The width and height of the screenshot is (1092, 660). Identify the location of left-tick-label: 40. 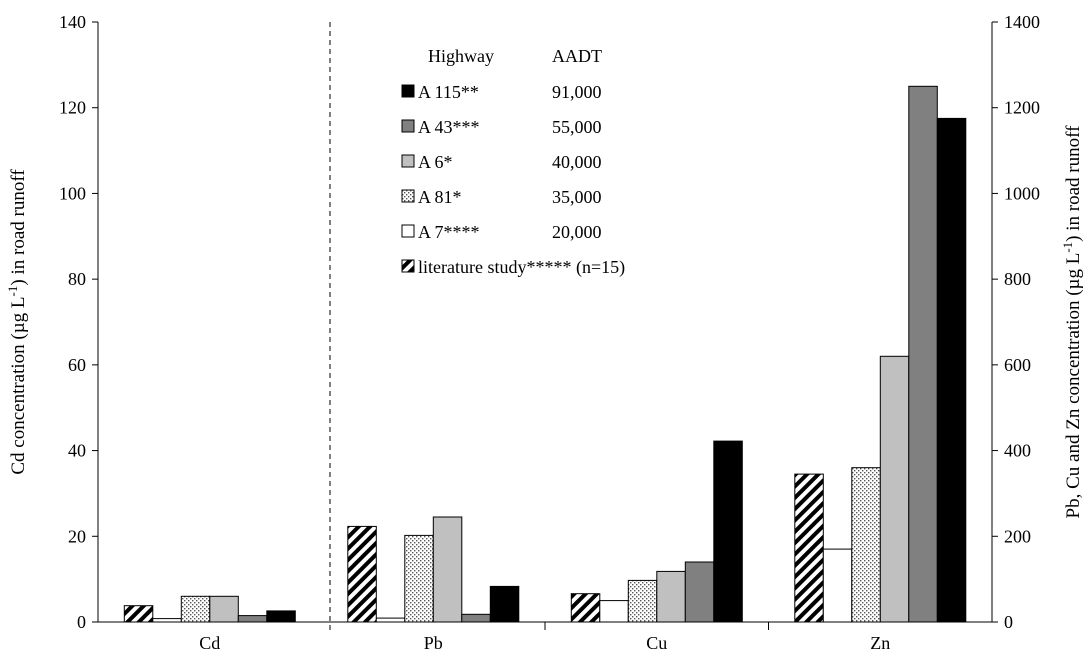
(77, 451).